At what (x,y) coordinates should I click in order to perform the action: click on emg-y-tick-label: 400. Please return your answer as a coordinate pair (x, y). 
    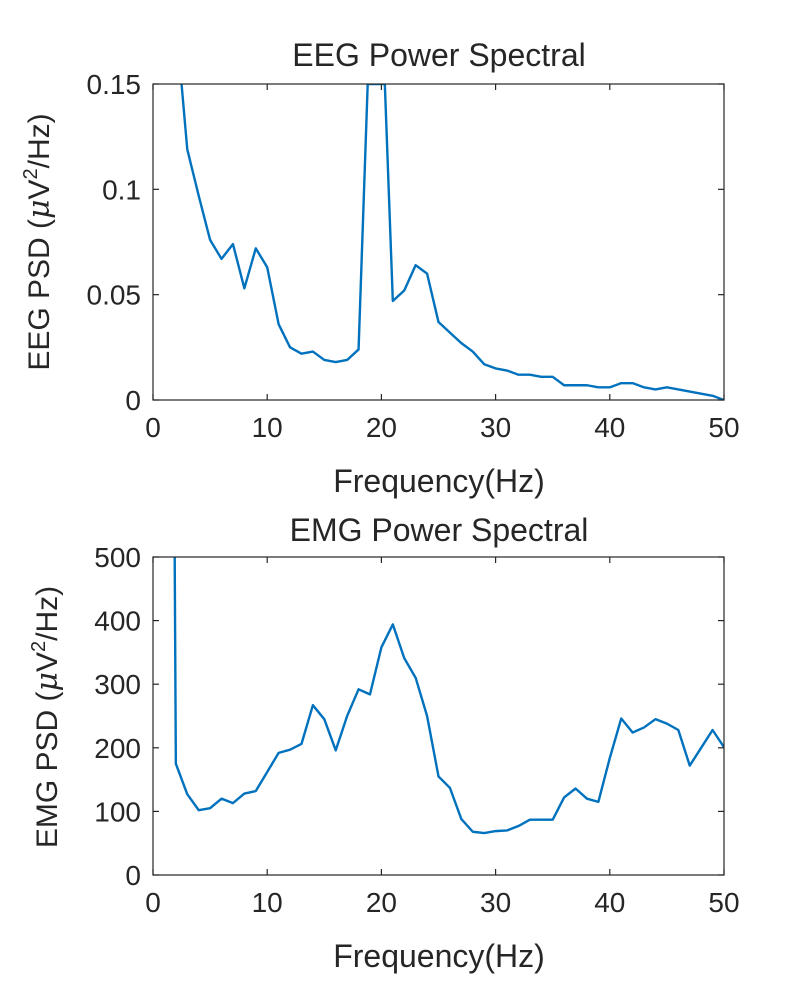
    Looking at the image, I should click on (117, 621).